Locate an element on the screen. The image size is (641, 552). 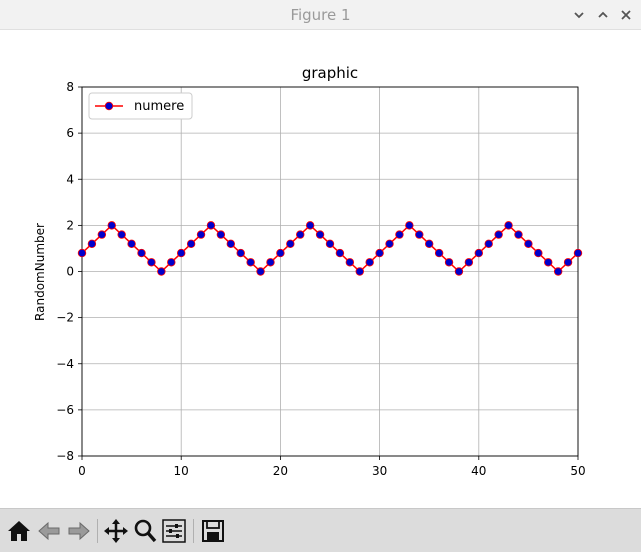
y-tick-label: 6 is located at coordinates (70, 133).